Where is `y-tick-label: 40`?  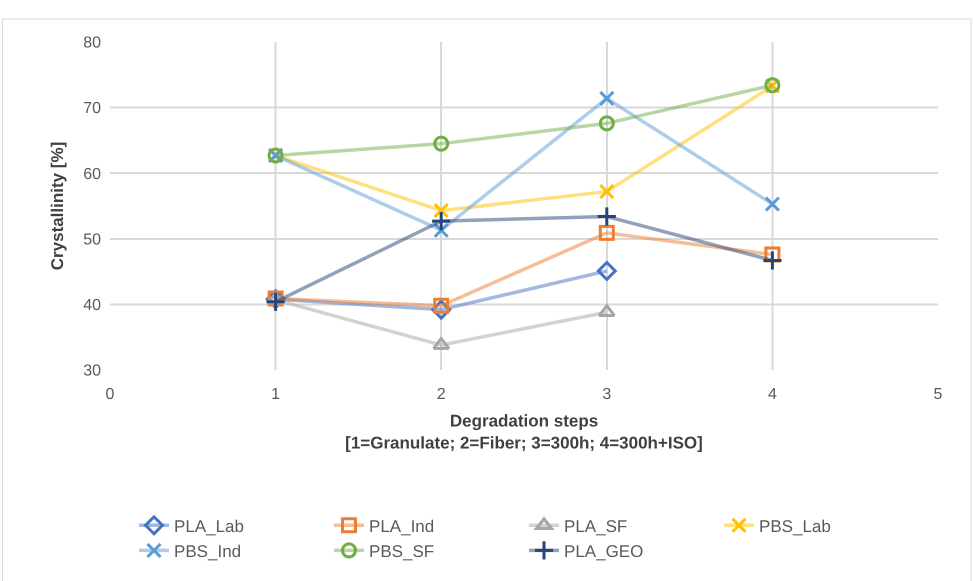
y-tick-label: 40 is located at coordinates (92, 305).